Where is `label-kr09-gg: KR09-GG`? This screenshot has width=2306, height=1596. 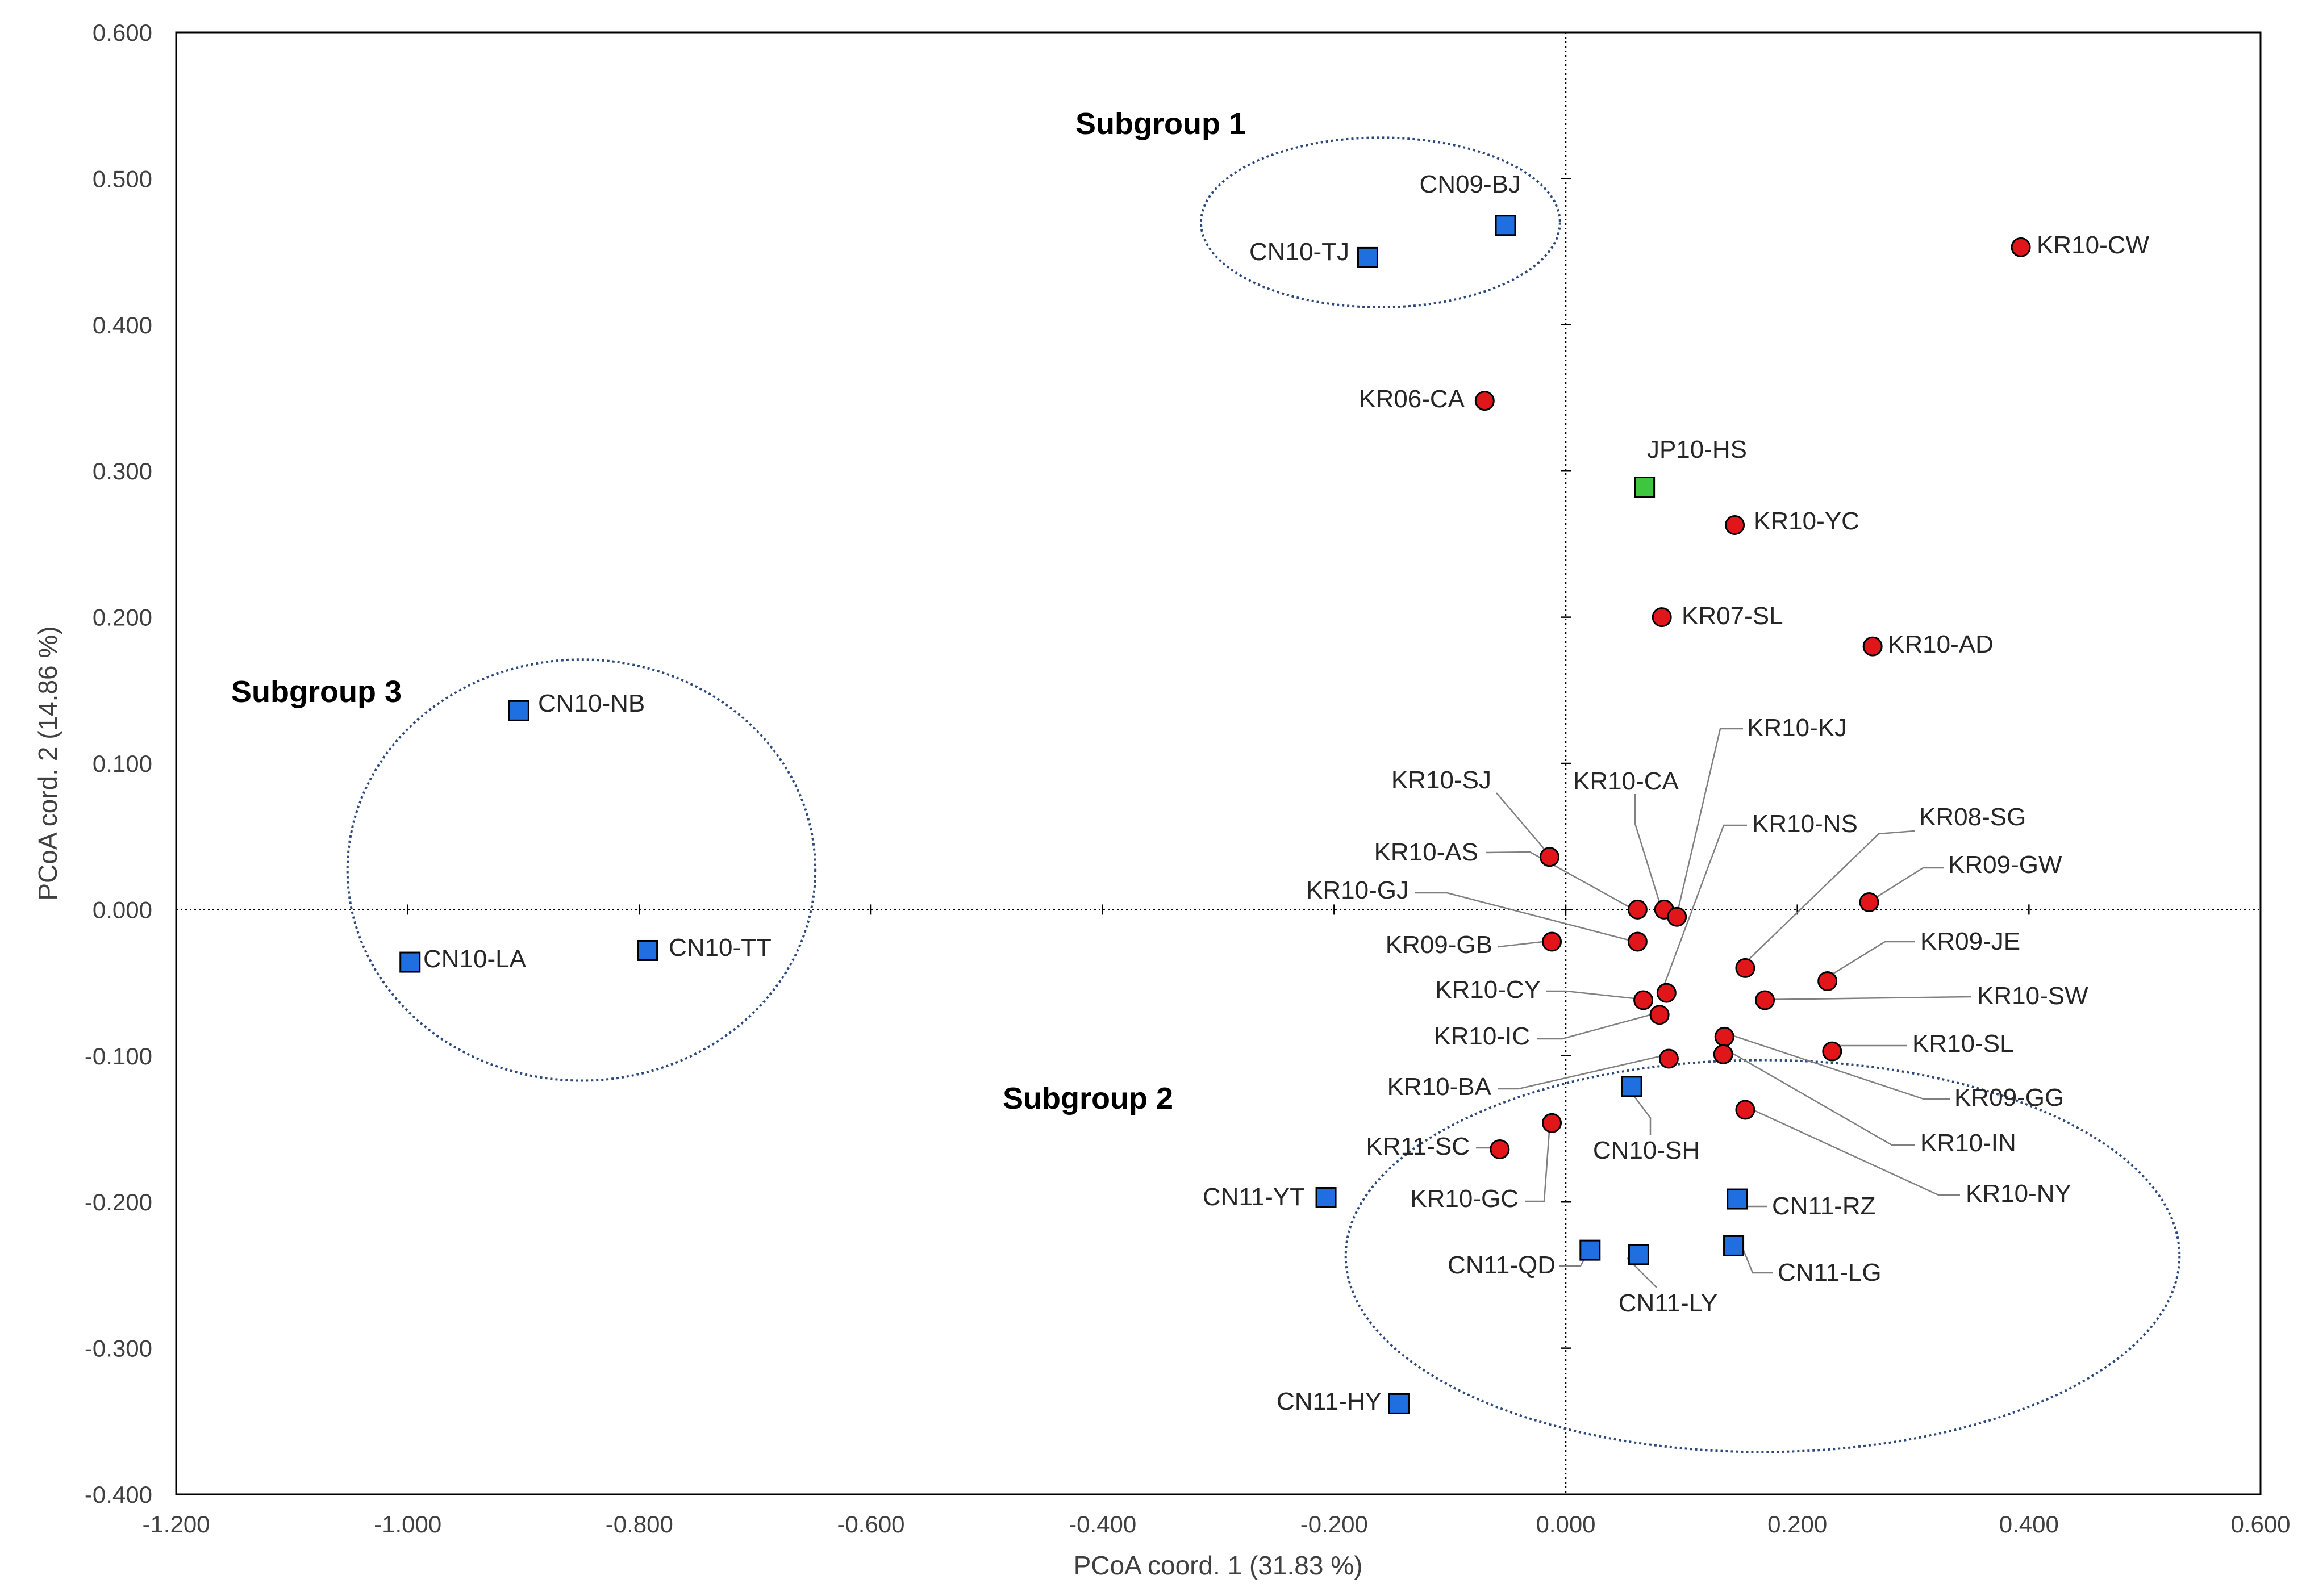
label-kr09-gg: KR09-GG is located at coordinates (2009, 1098).